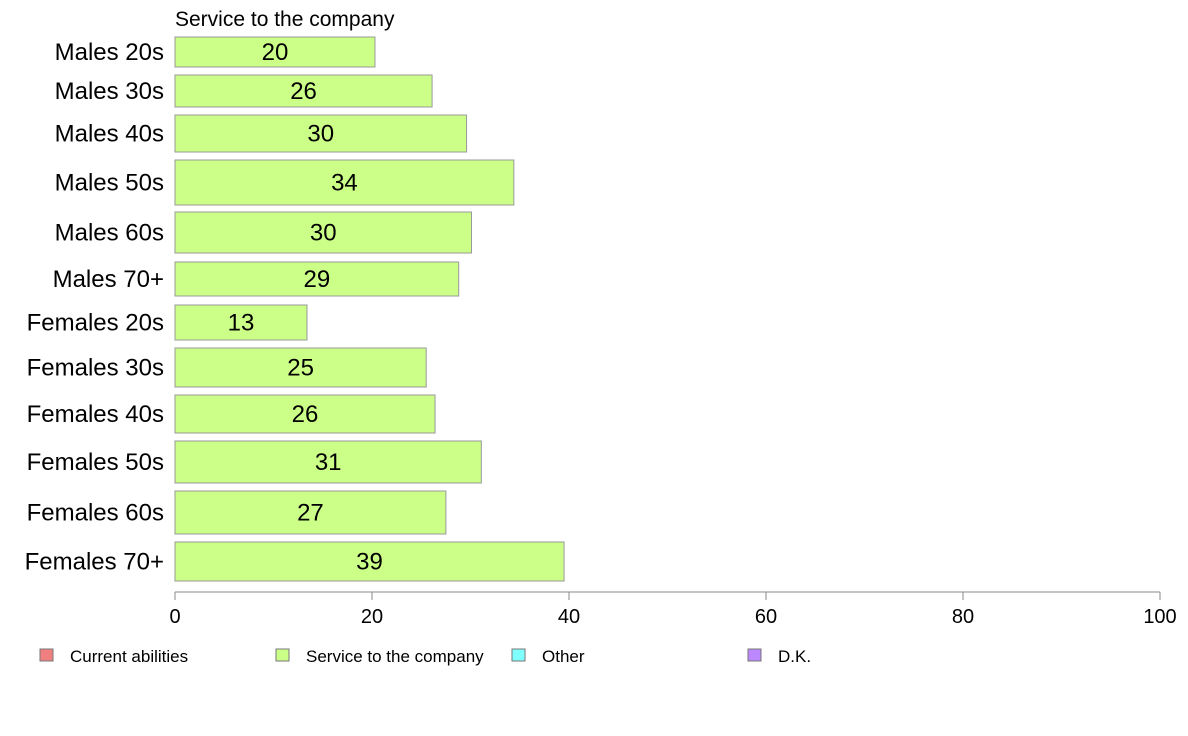  What do you see at coordinates (95, 414) in the screenshot?
I see `category-label: Females 40s` at bounding box center [95, 414].